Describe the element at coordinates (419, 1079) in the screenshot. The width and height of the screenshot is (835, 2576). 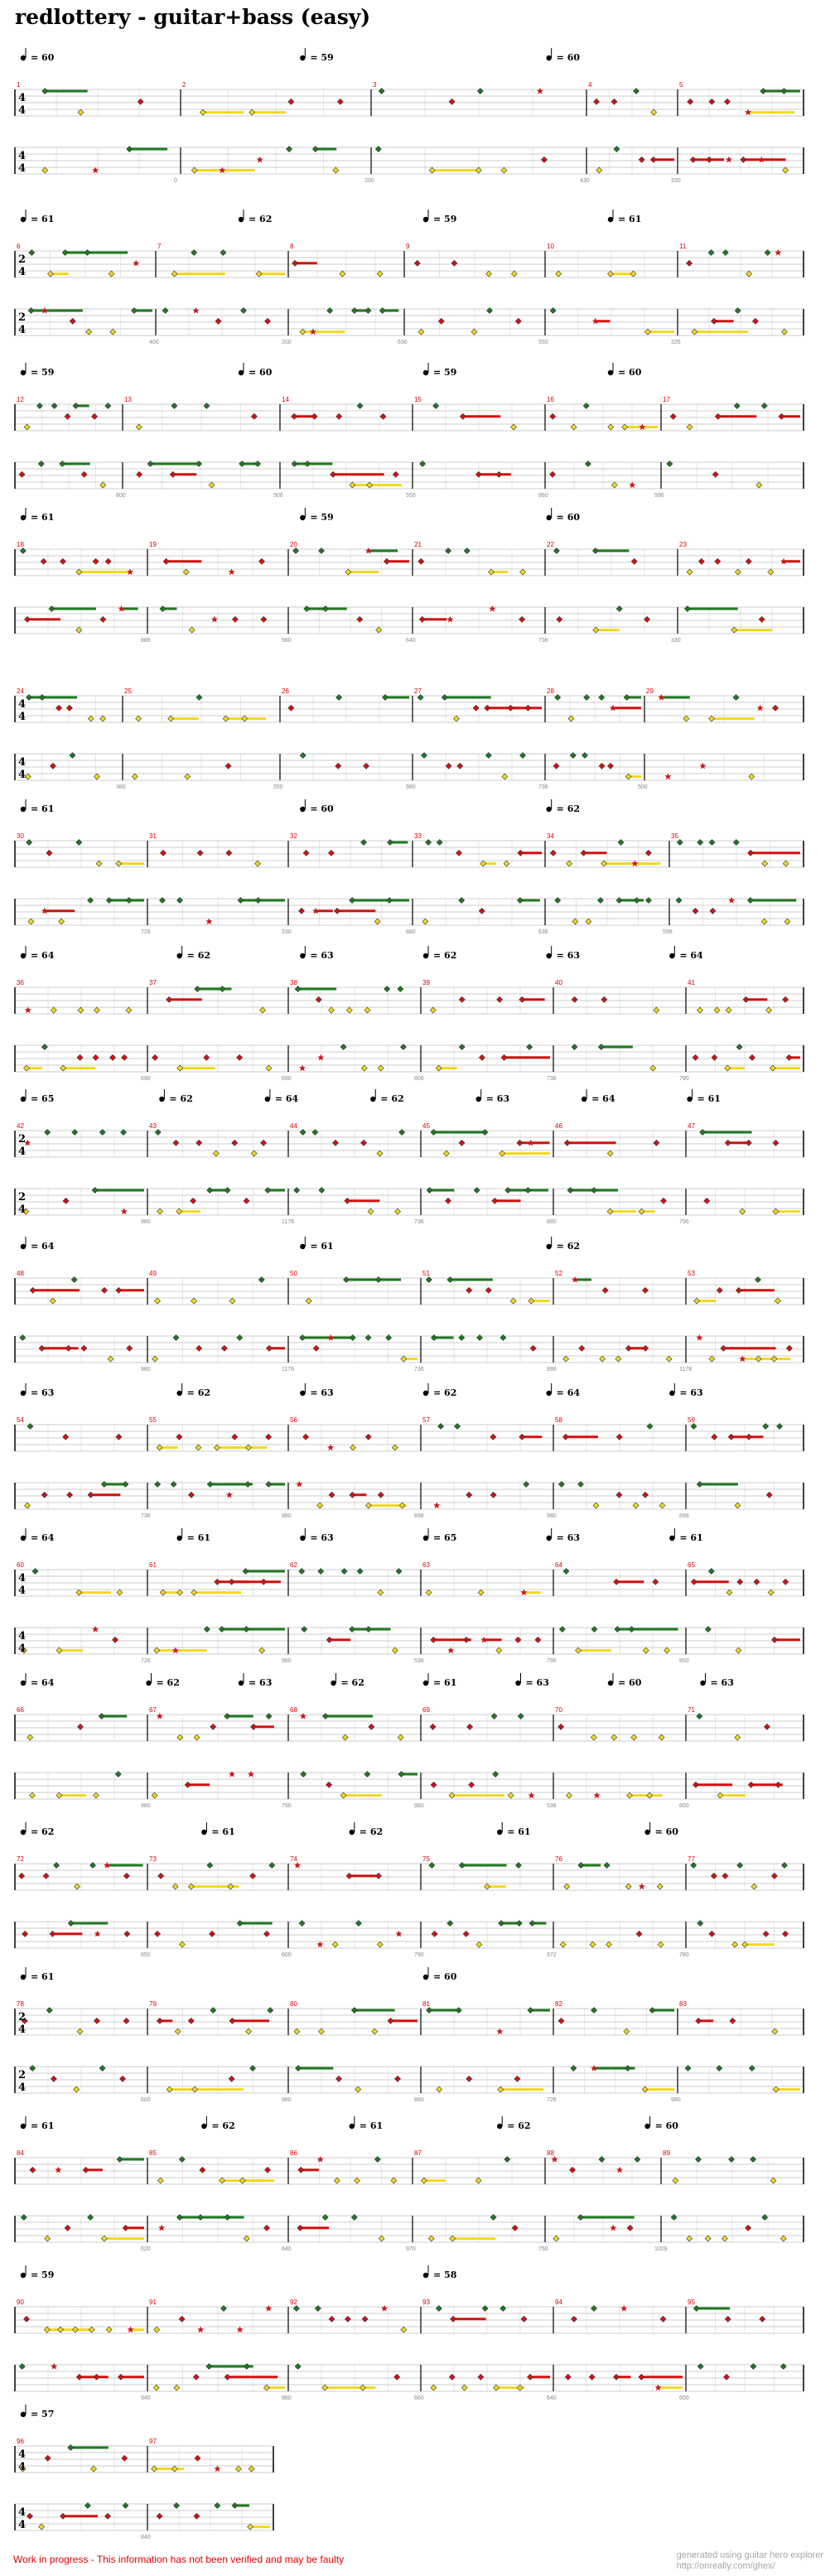
I see `score-tick: 806` at that location.